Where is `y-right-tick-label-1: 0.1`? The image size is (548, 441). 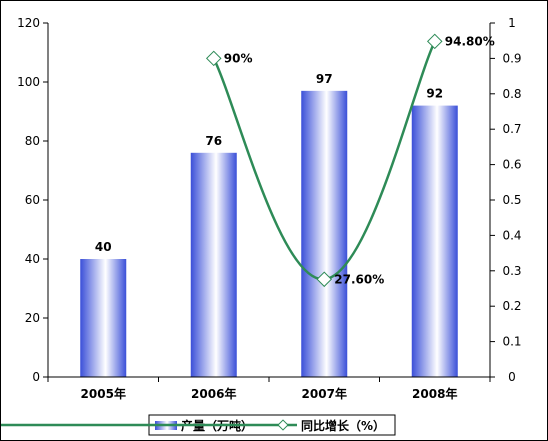 y-right-tick-label-1: 0.1 is located at coordinates (511, 342).